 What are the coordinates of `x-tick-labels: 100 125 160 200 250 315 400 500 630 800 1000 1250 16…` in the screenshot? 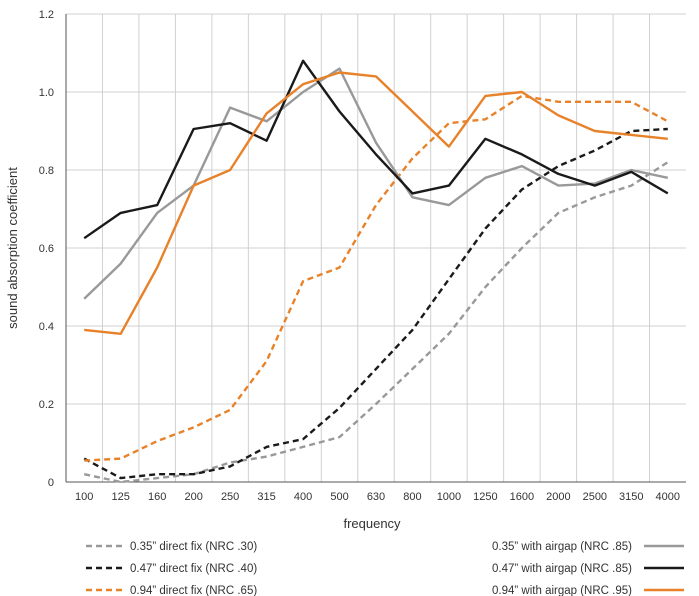 It's located at (377, 497).